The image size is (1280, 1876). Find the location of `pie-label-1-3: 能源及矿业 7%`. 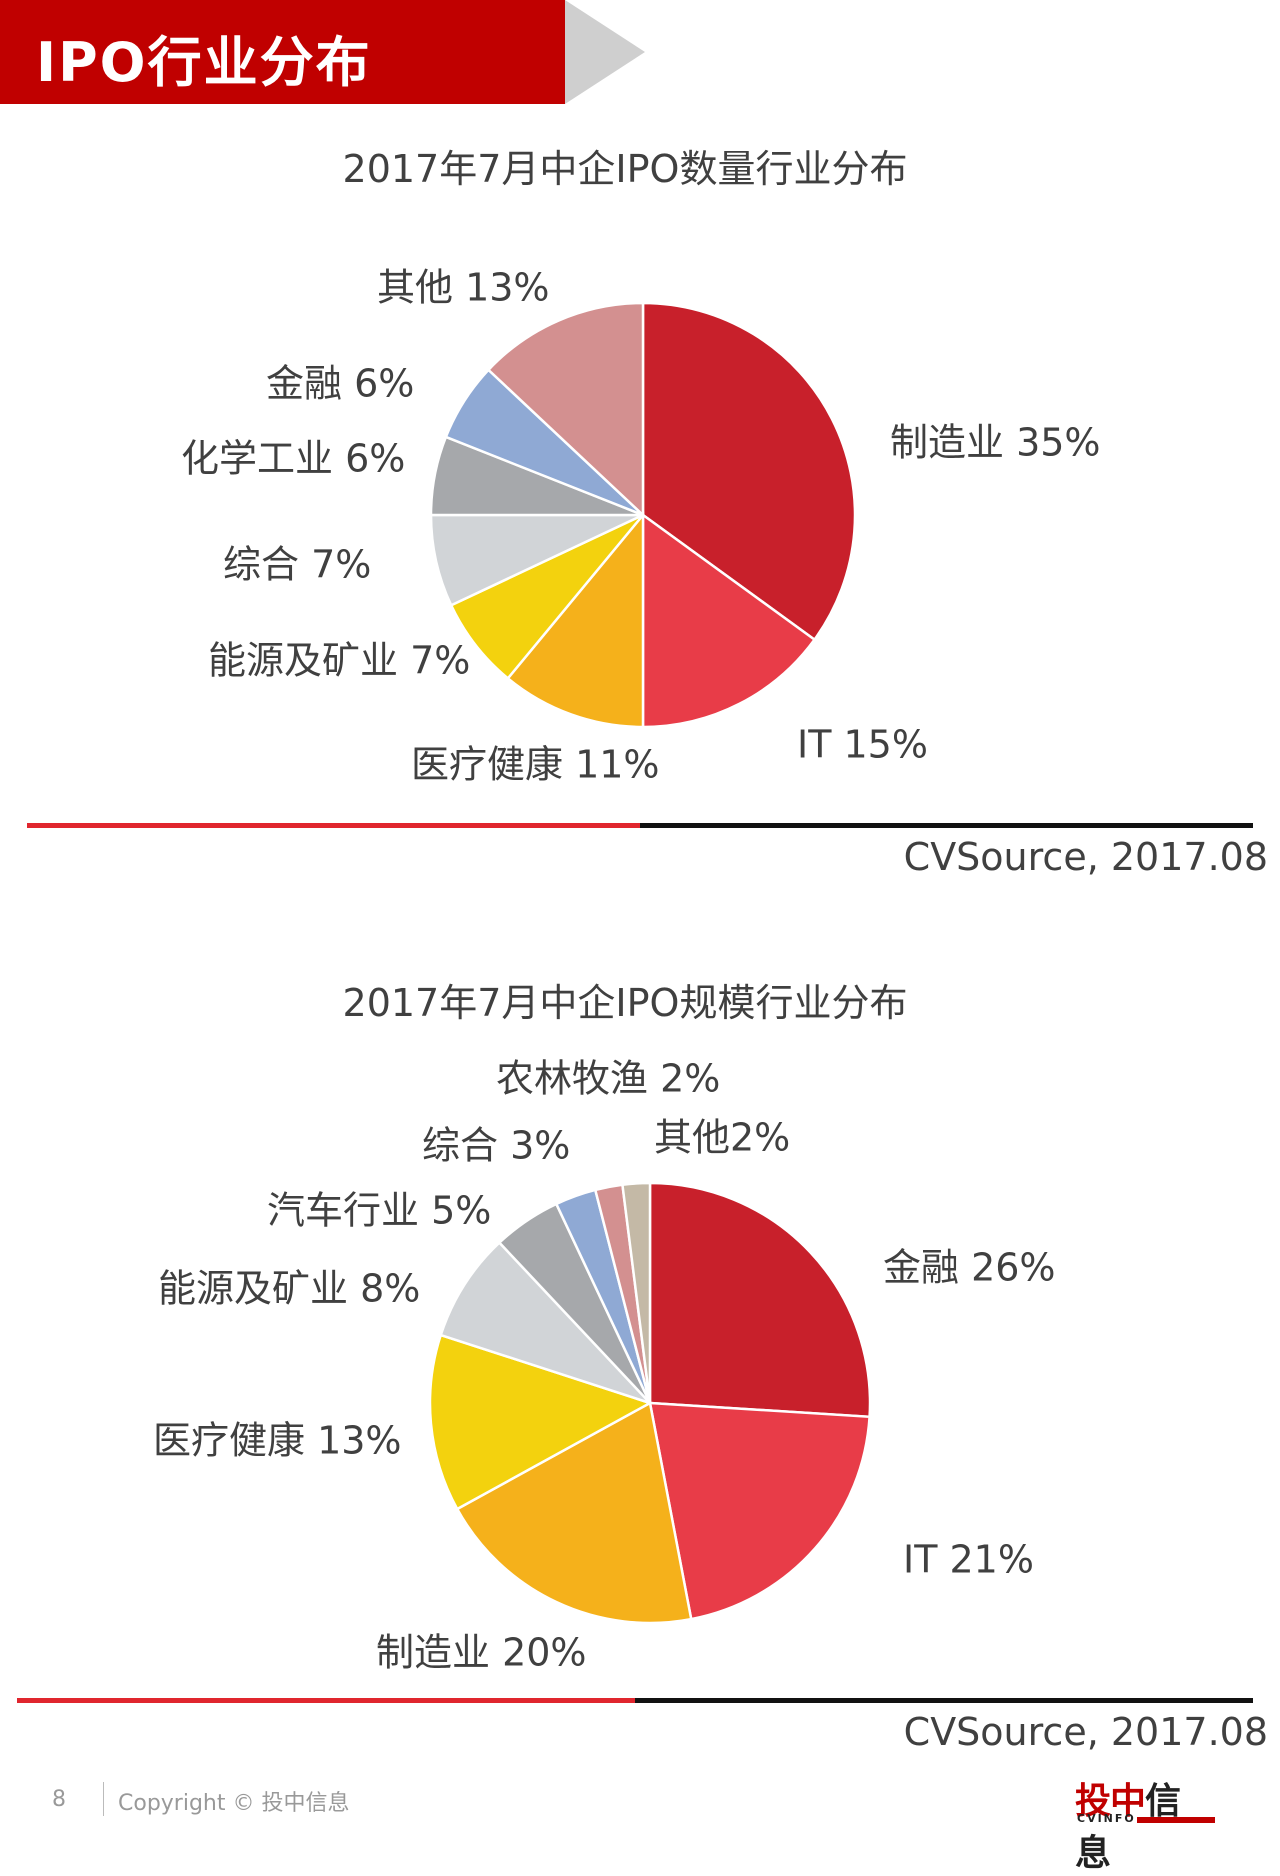

pie-label-1-3: 能源及矿业 7% is located at coordinates (339, 661).